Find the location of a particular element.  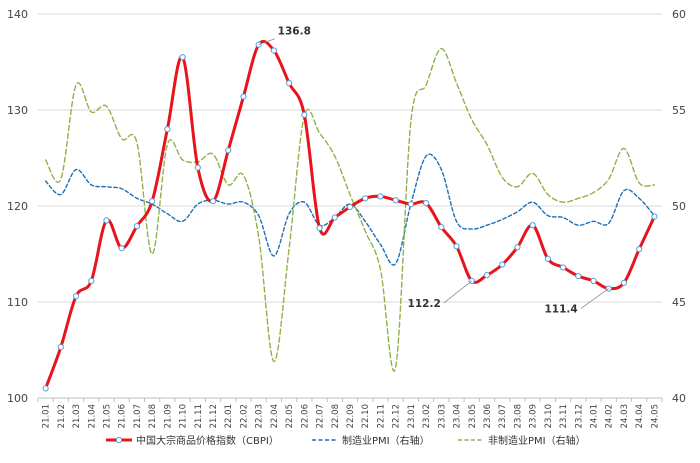

y-left-tick-label: 100 is located at coordinates (17, 398).